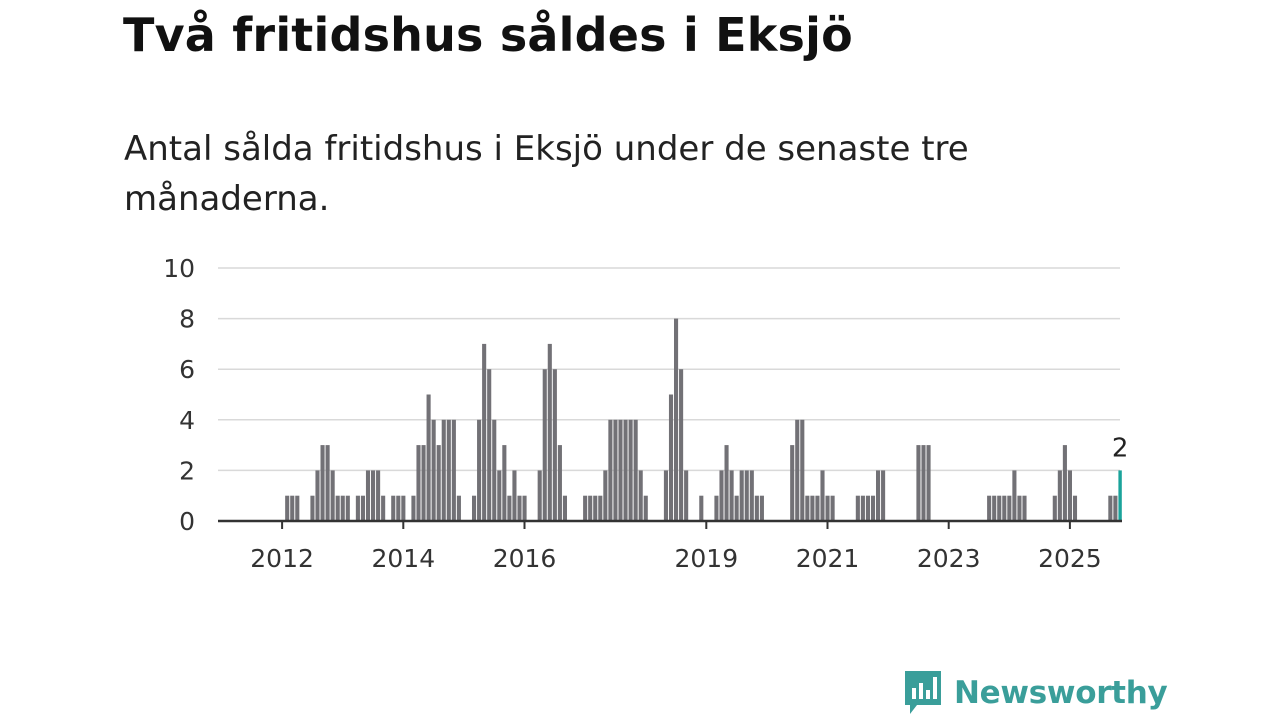  Describe the element at coordinates (403, 558) in the screenshot. I see `x-tick-label: 2014` at that location.